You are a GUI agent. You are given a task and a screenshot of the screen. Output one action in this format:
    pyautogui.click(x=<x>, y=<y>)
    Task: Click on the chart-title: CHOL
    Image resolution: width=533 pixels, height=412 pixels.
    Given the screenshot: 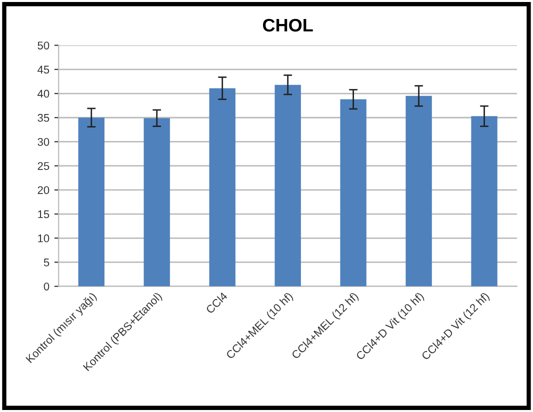 What is the action you would take?
    pyautogui.click(x=287, y=25)
    